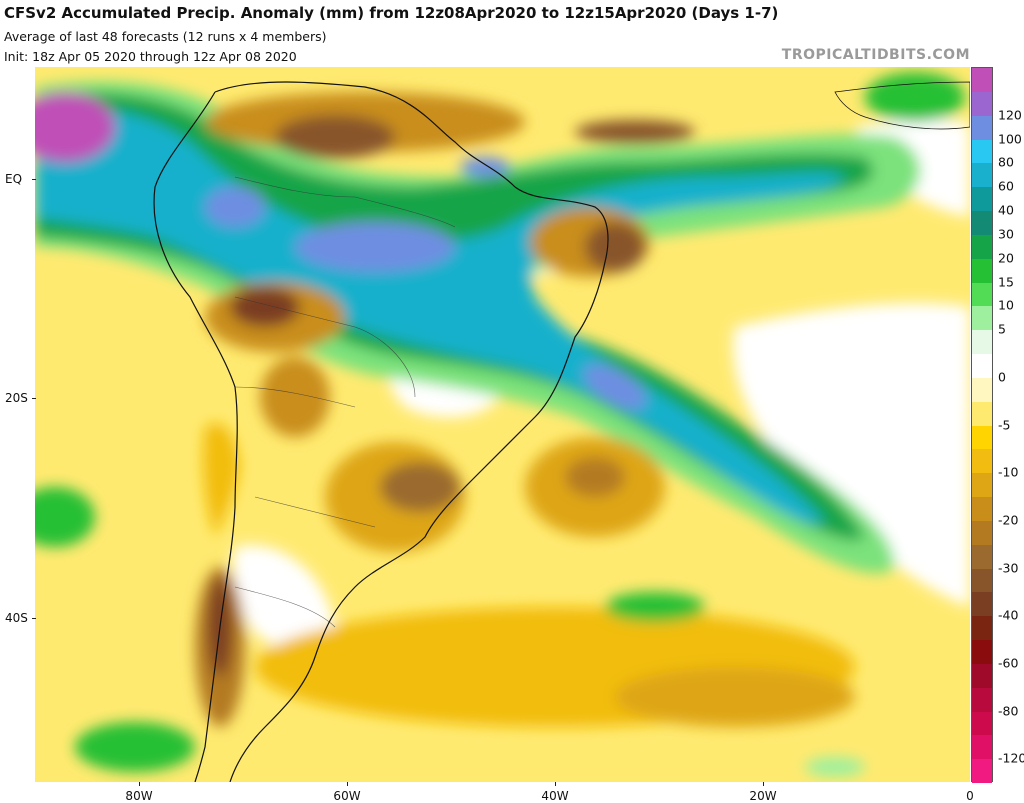 The image size is (1024, 803). Describe the element at coordinates (970, 796) in the screenshot. I see `lon-label-0: 0` at that location.